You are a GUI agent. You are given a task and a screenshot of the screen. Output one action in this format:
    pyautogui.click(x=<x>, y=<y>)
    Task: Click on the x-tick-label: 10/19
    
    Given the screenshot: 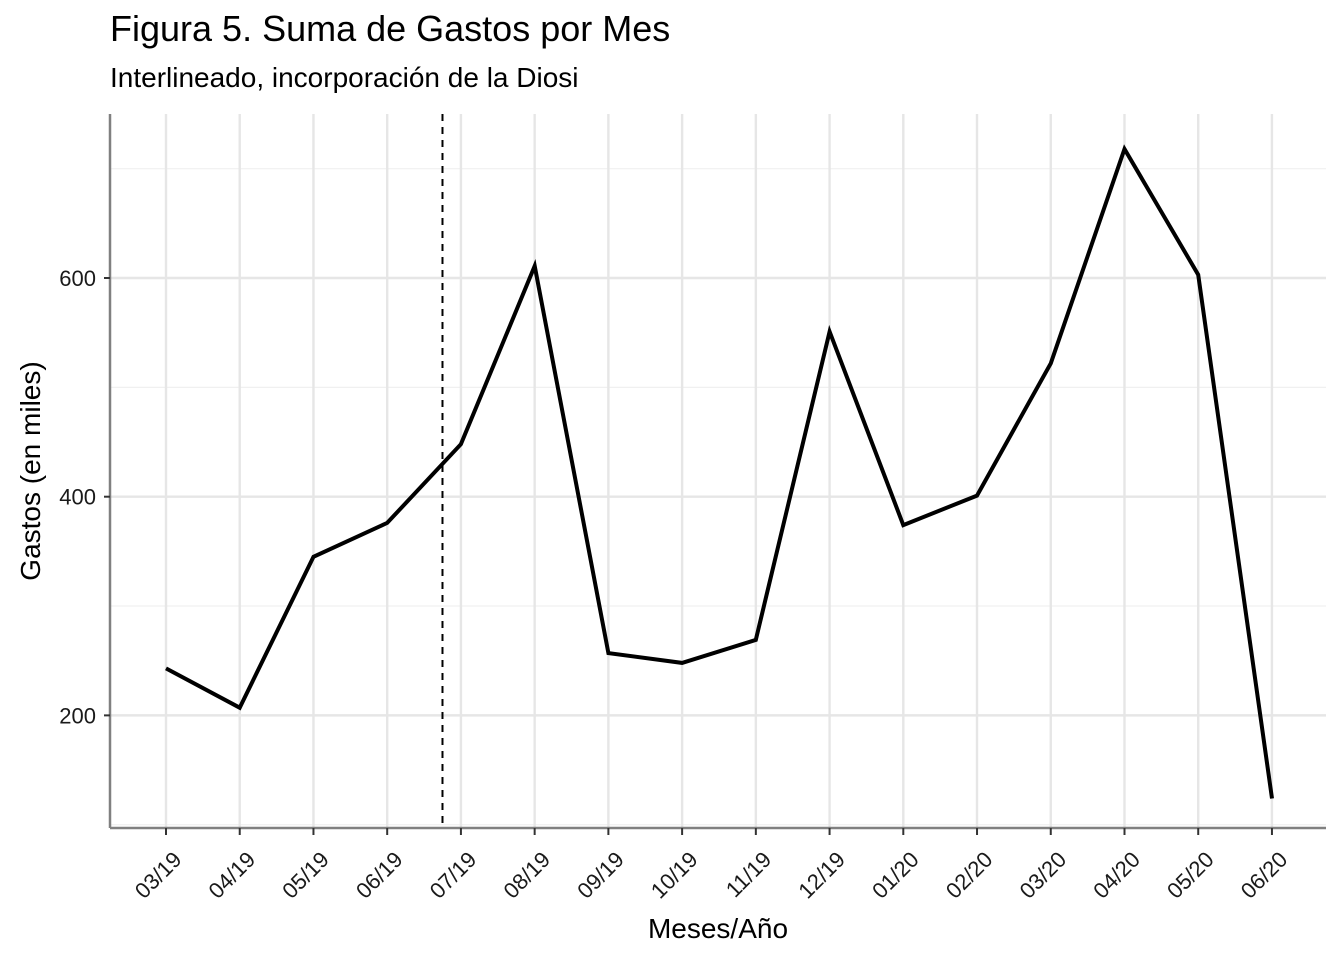 What is the action you would take?
    pyautogui.click(x=674, y=875)
    